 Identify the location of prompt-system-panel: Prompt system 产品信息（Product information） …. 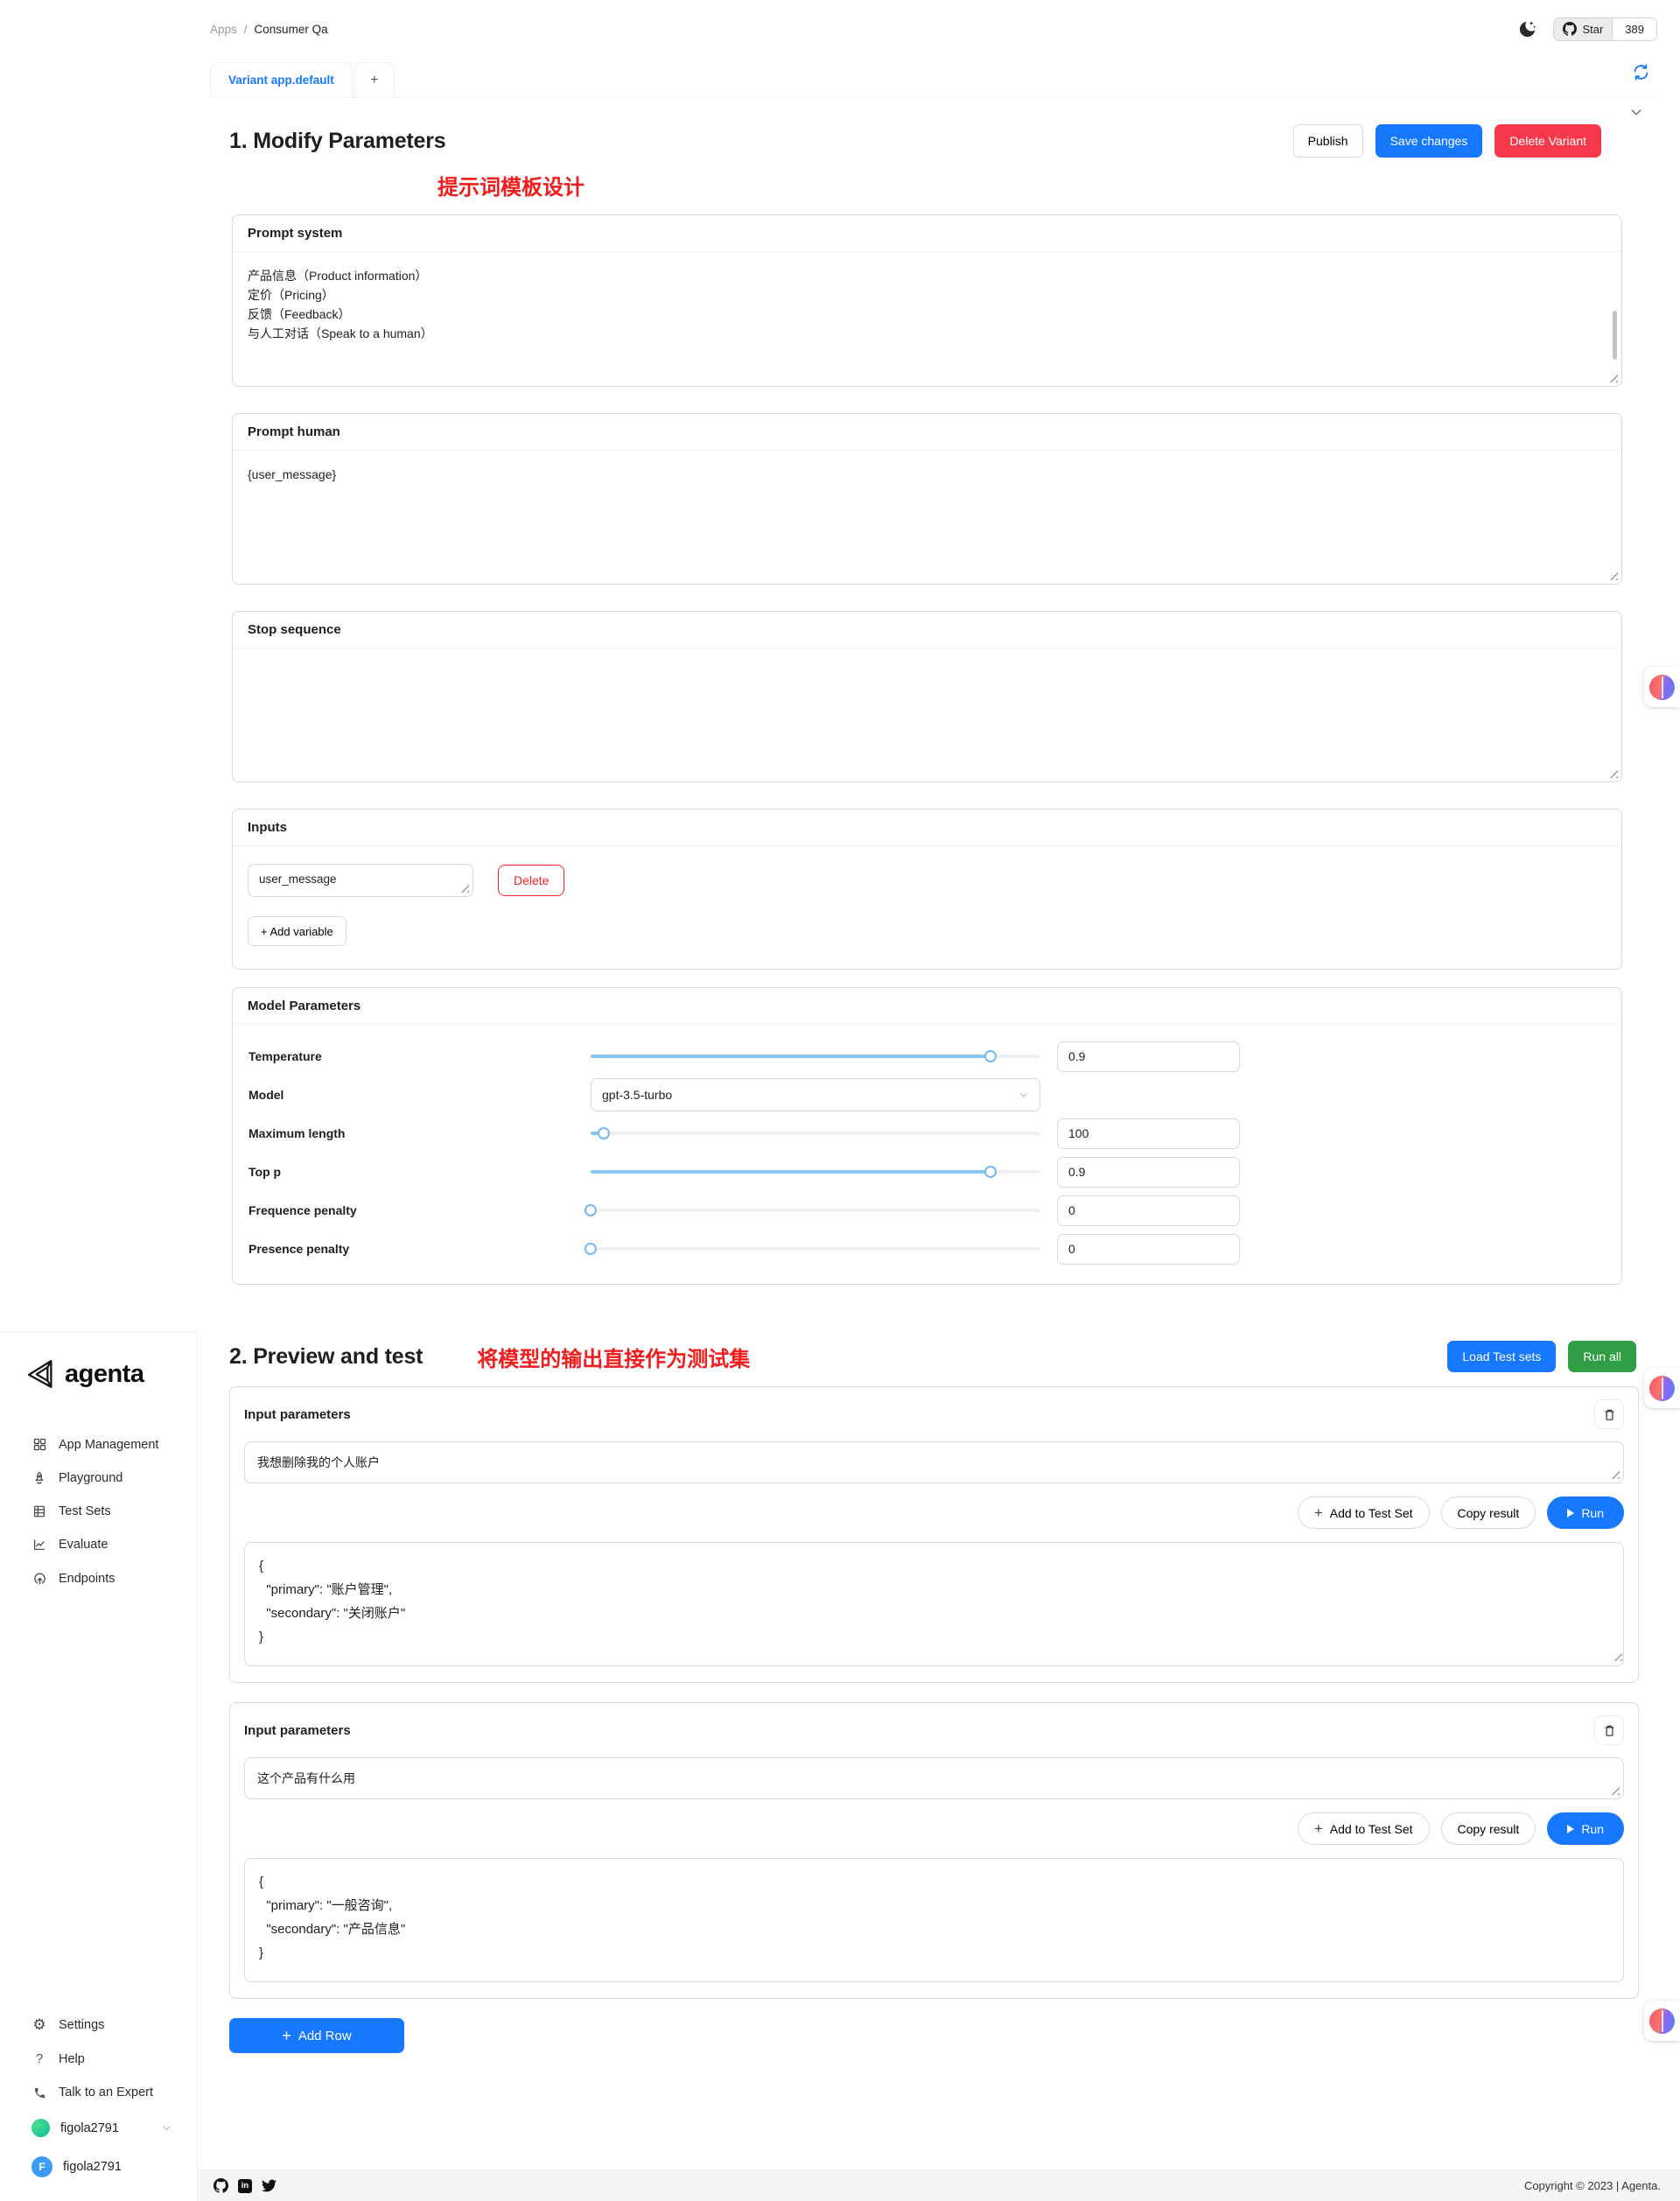
(927, 300).